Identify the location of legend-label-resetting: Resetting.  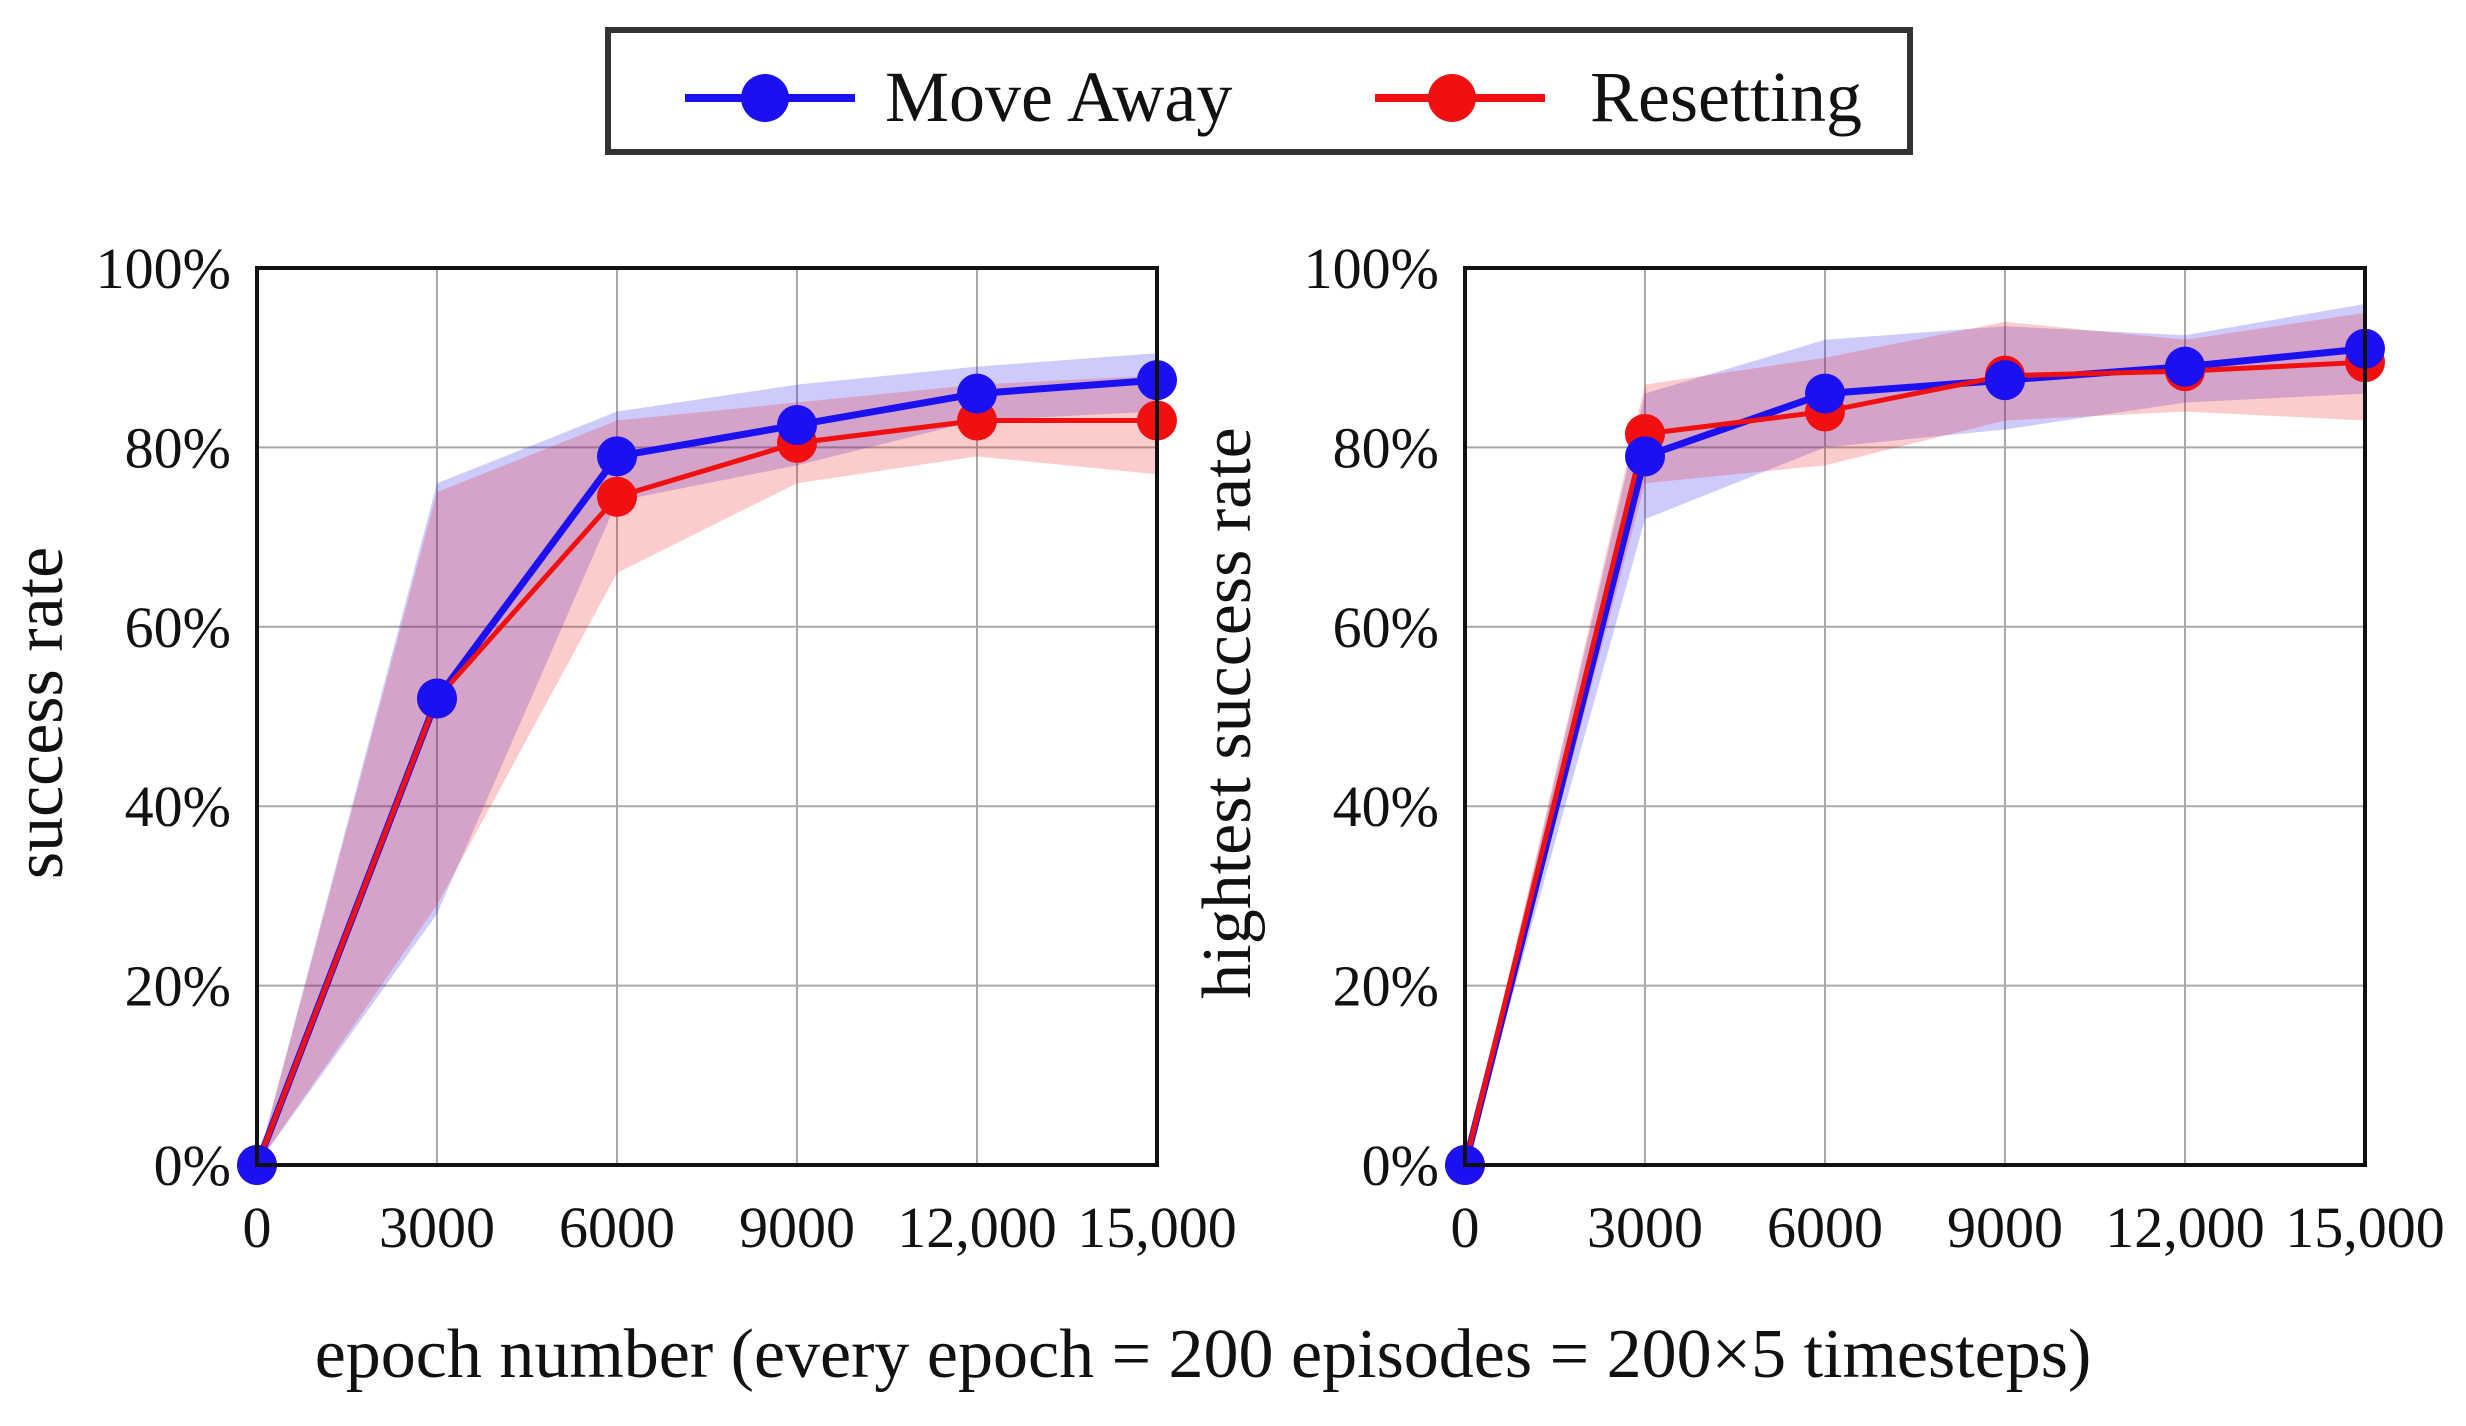
(1726, 97).